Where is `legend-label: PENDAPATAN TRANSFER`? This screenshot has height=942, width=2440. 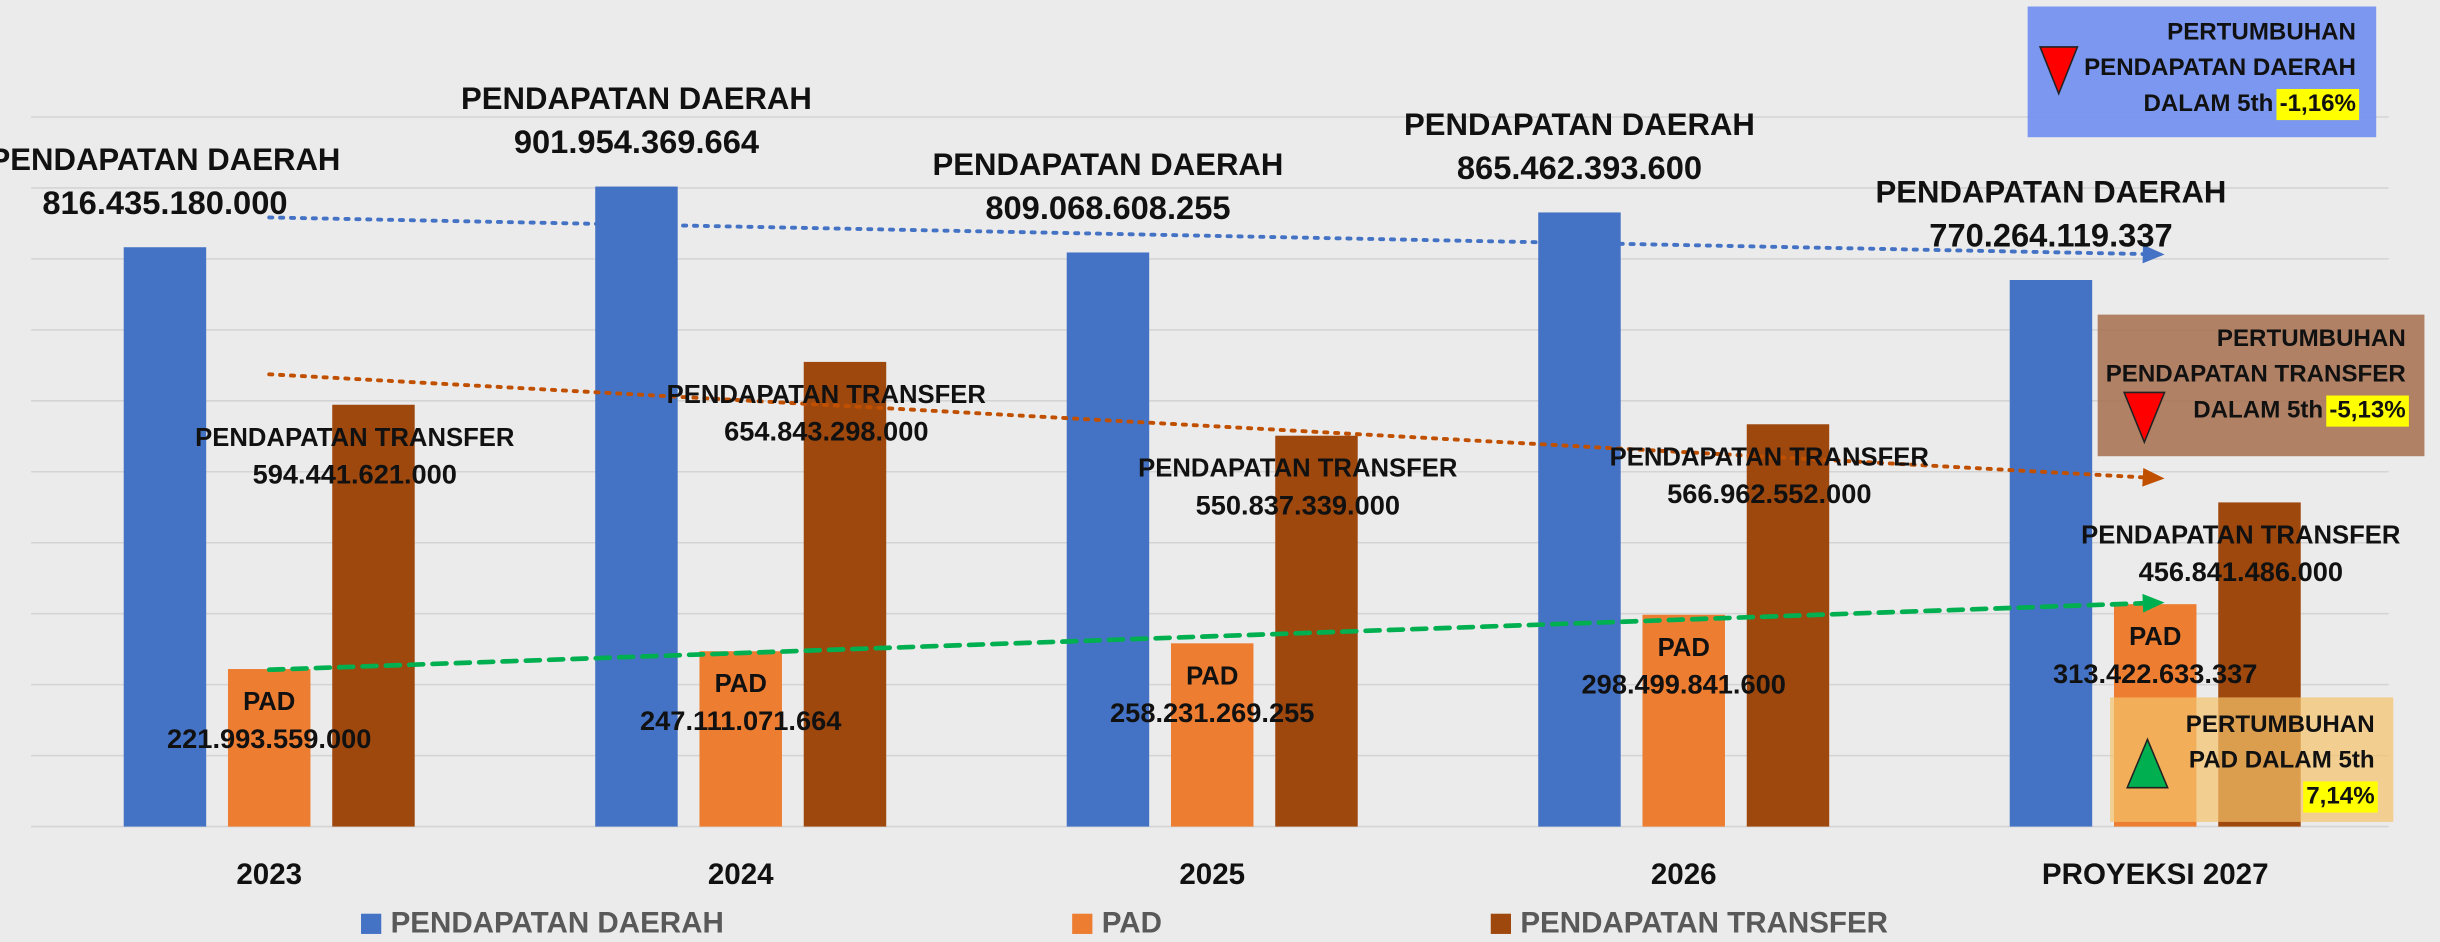 legend-label: PENDAPATAN TRANSFER is located at coordinates (1704, 922).